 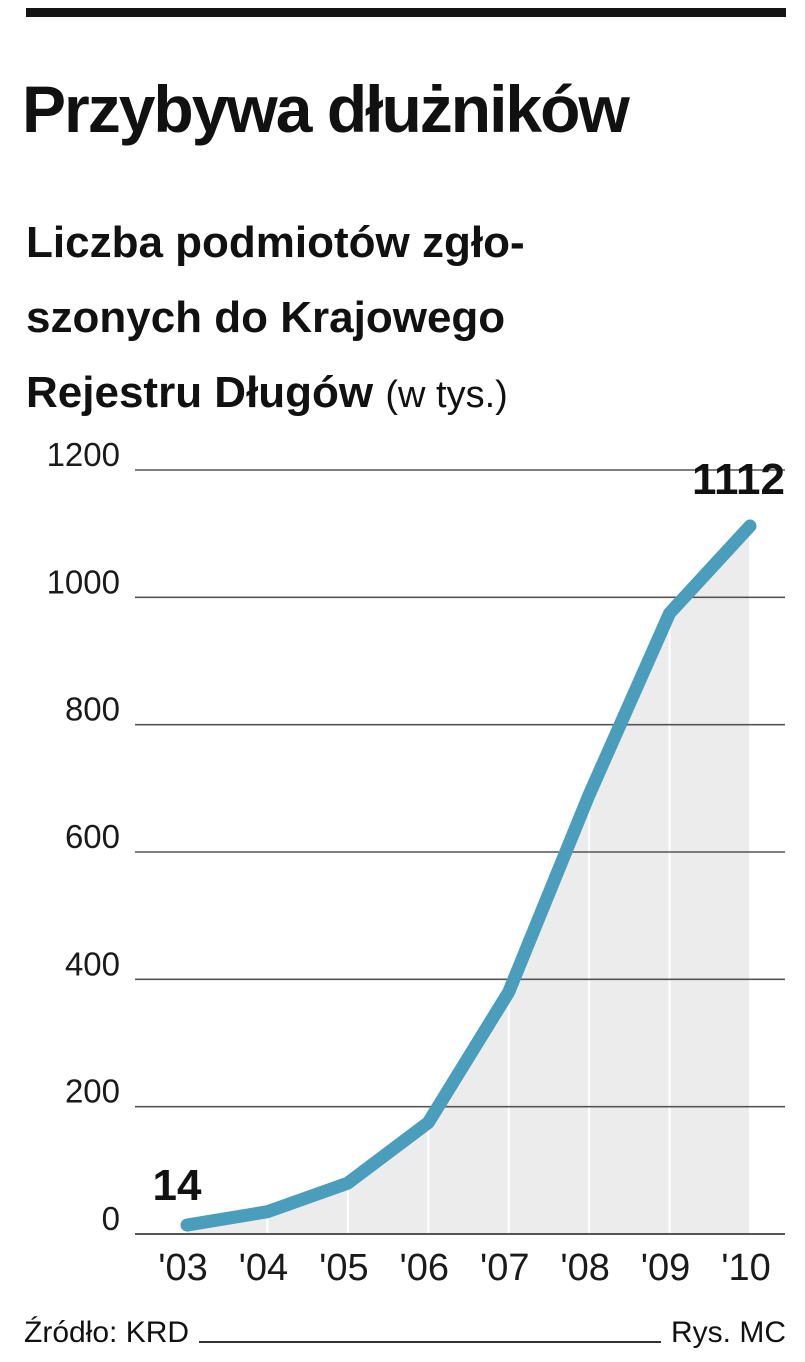 I want to click on y-tick-label: 400, so click(x=92, y=963).